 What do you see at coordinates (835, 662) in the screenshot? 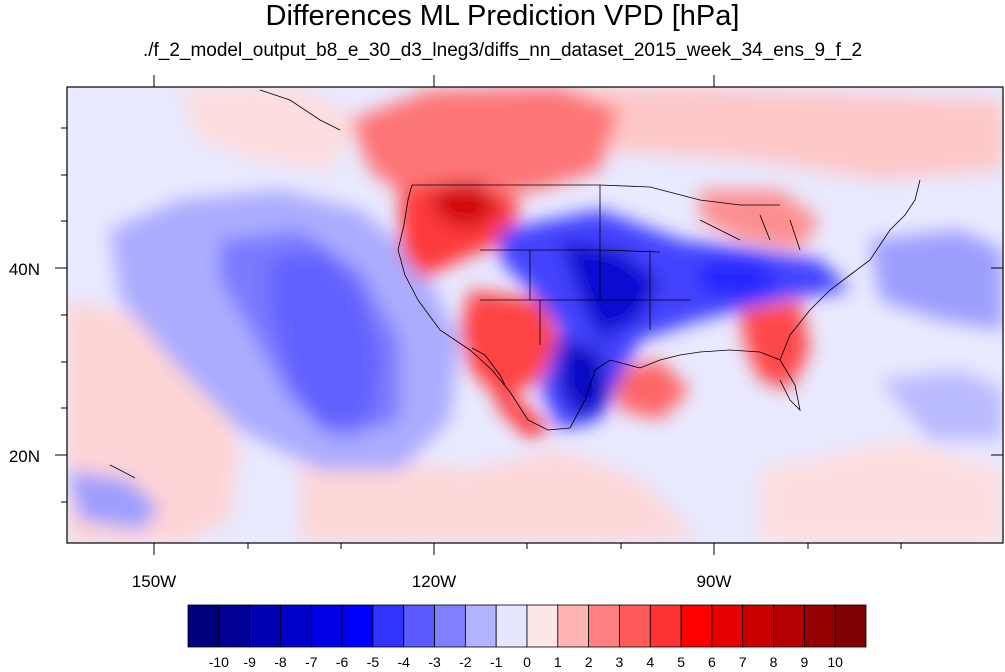
I see `colorbar-tick-label: 10` at bounding box center [835, 662].